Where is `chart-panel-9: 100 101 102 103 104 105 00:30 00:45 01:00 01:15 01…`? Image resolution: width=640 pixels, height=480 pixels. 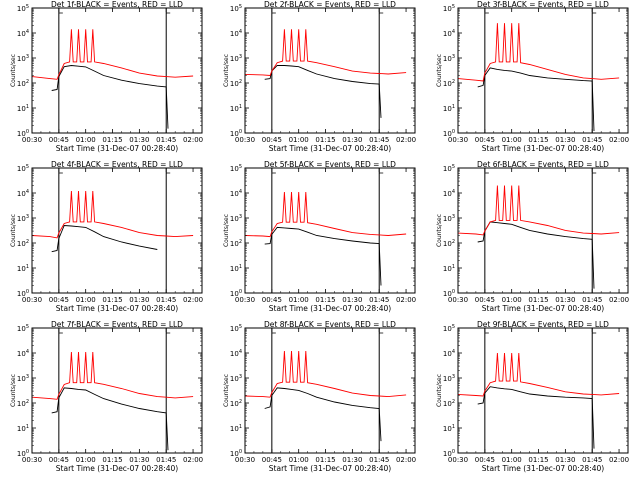
chart-panel-9: 100 101 102 103 104 105 00:30 00:45 01:00 01:15 01… is located at coordinates (532, 396).